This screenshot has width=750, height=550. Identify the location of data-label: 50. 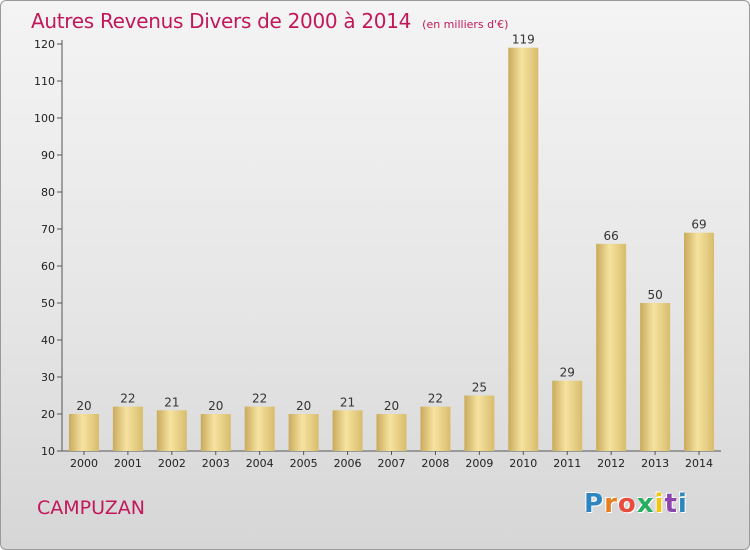
(654, 295).